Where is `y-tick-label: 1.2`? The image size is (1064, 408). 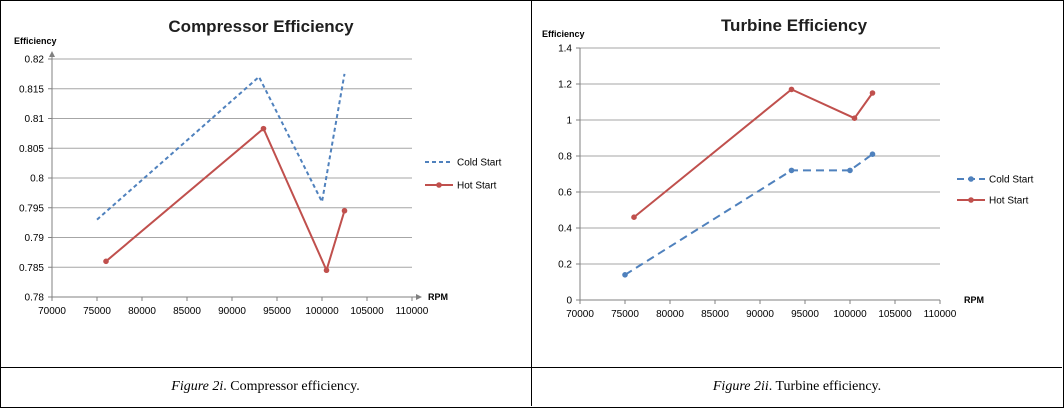 y-tick-label: 1.2 is located at coordinates (565, 85).